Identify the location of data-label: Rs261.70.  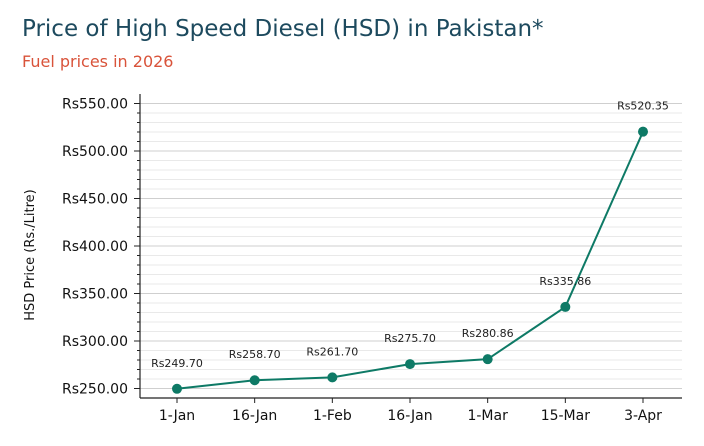
(332, 351).